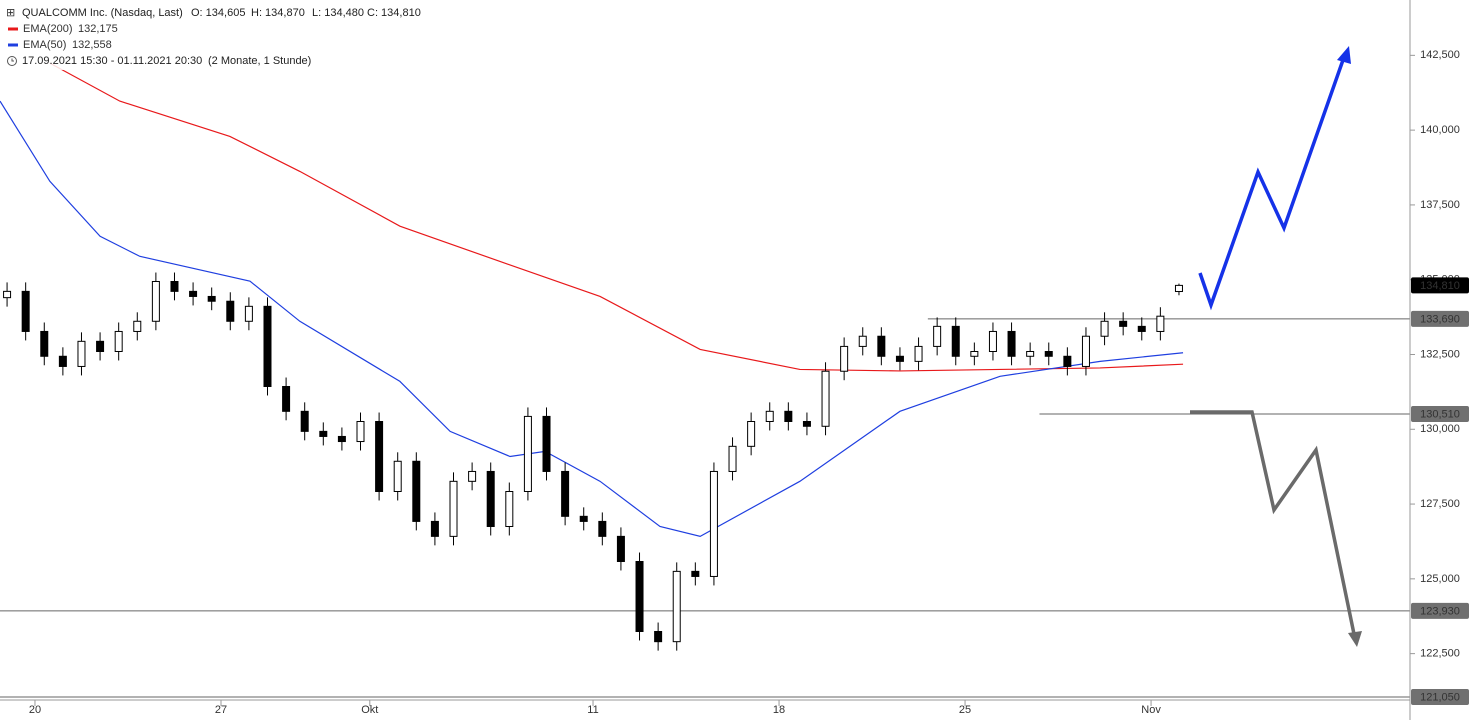 This screenshot has width=1470, height=720. Describe the element at coordinates (112, 61) in the screenshot. I see `date-range: 17.09.2021 15:30 - 01.11.2021 20:30` at that location.